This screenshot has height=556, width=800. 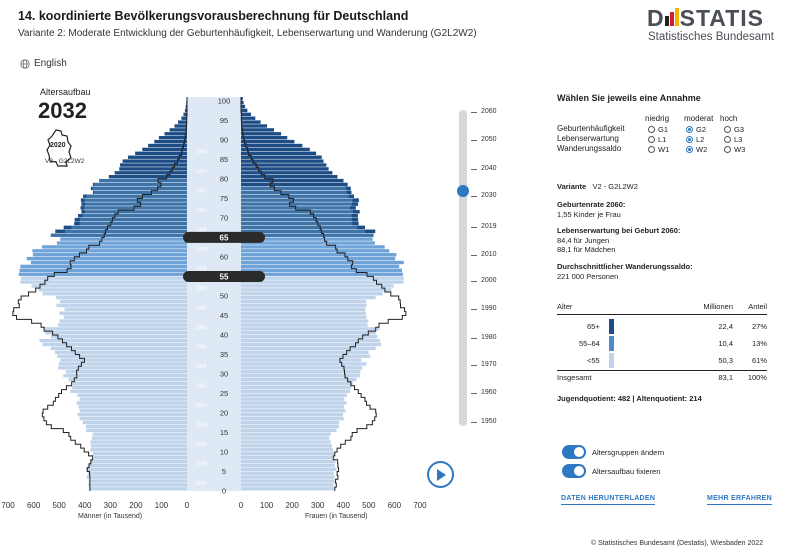 What do you see at coordinates (608, 500) in the screenshot?
I see `download-data-link: DATEN HERUNTERLADEN` at bounding box center [608, 500].